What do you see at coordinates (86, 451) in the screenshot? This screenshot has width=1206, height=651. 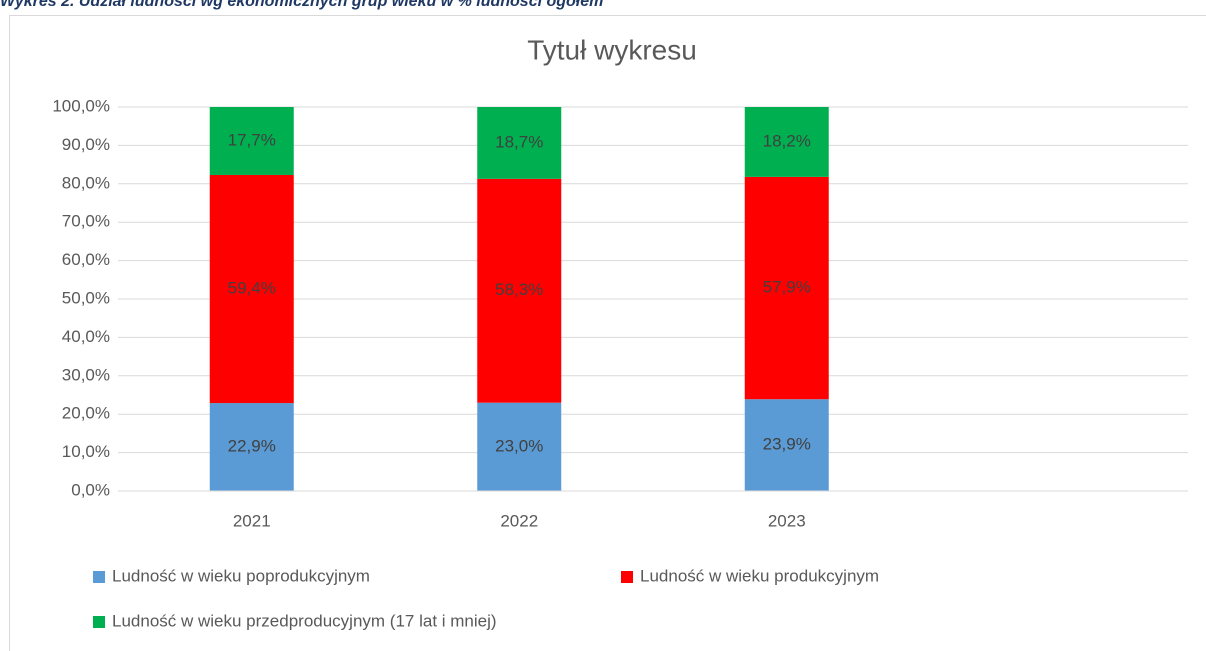 I see `y-tick-label: 10,0%` at bounding box center [86, 451].